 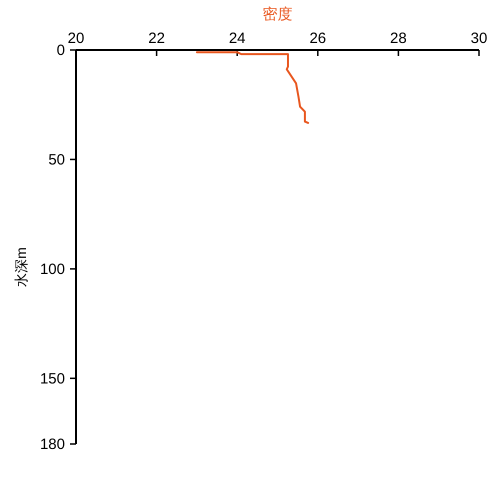 I want to click on y-tick-label: 180, so click(x=52, y=444).